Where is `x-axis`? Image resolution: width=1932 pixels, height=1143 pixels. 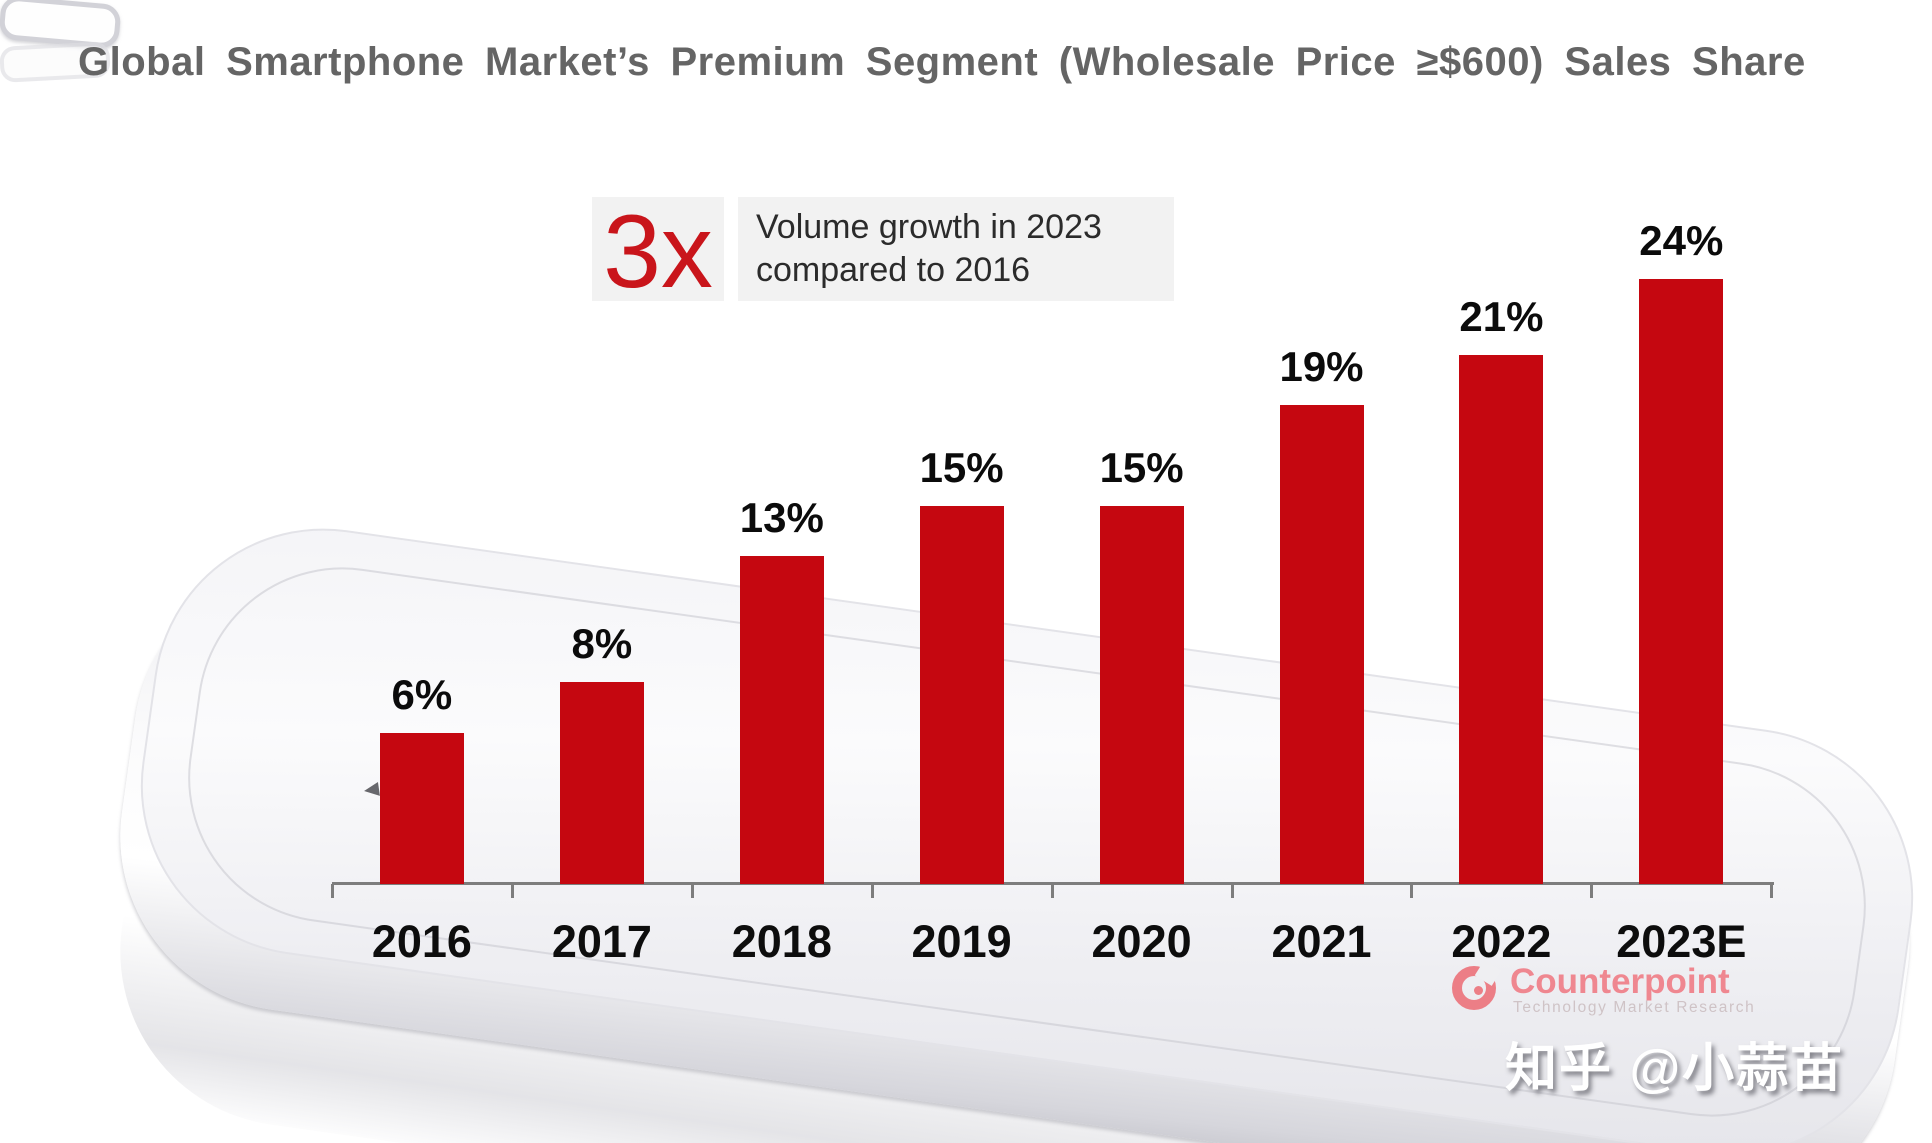
x-axis is located at coordinates (1053, 883).